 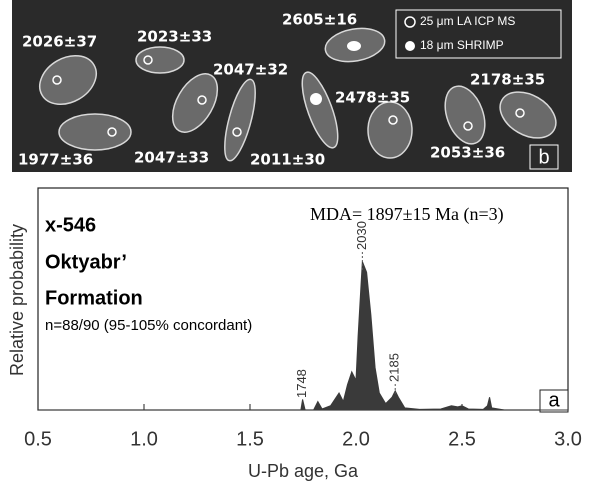 I want to click on y-axis-label: Relative probability, so click(x=17, y=300).